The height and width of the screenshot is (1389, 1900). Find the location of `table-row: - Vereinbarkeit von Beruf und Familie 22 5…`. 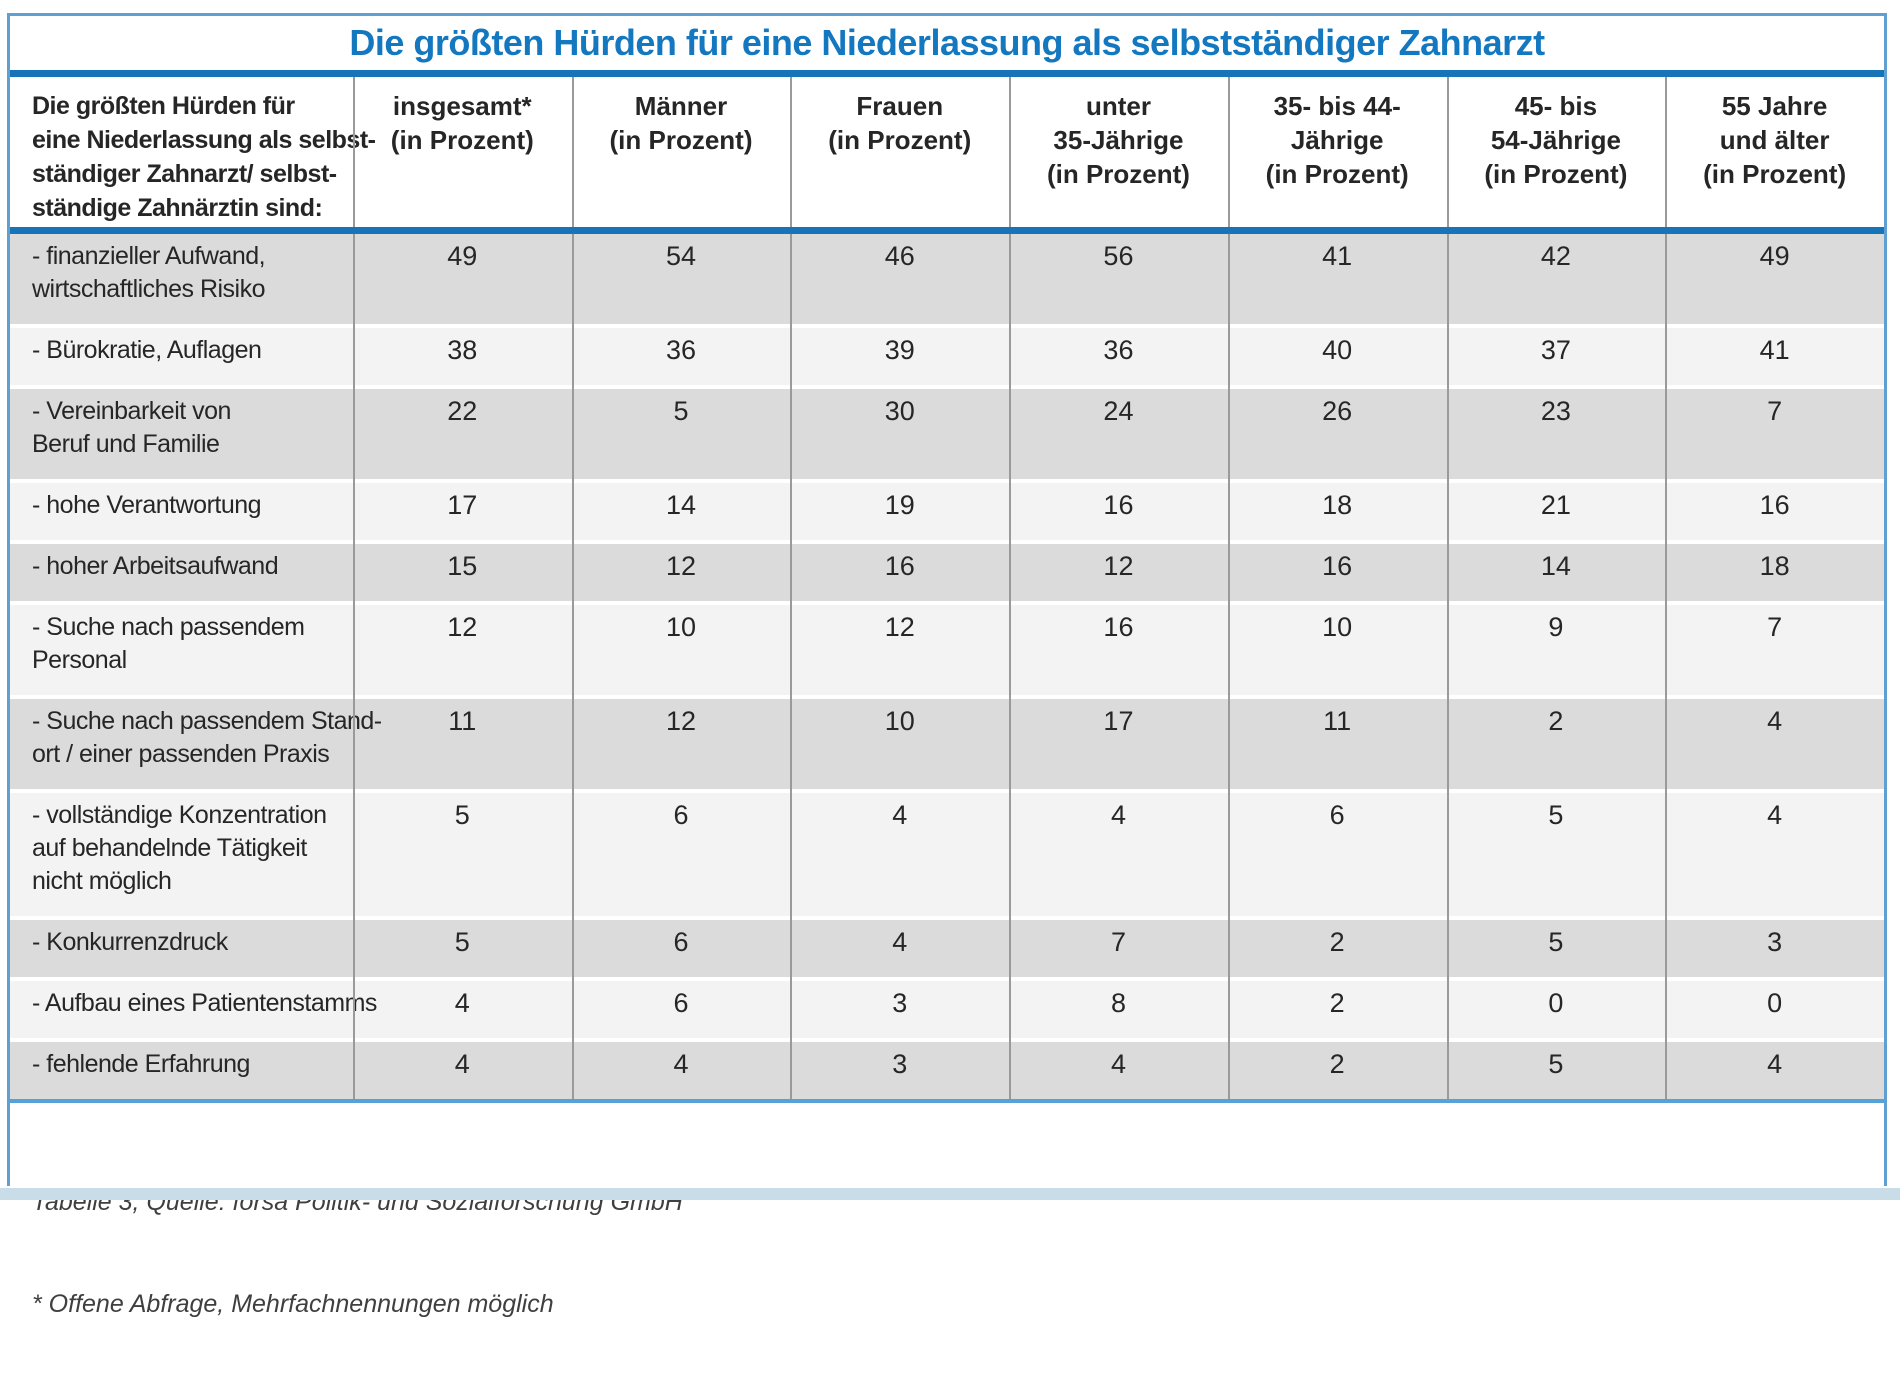

table-row: - Vereinbarkeit von Beruf und Familie 22 5… is located at coordinates (947, 434).